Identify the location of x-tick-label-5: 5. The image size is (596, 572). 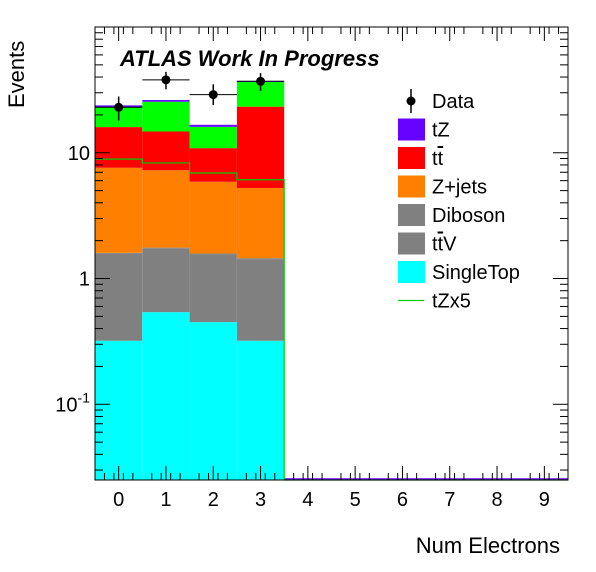
(355, 500).